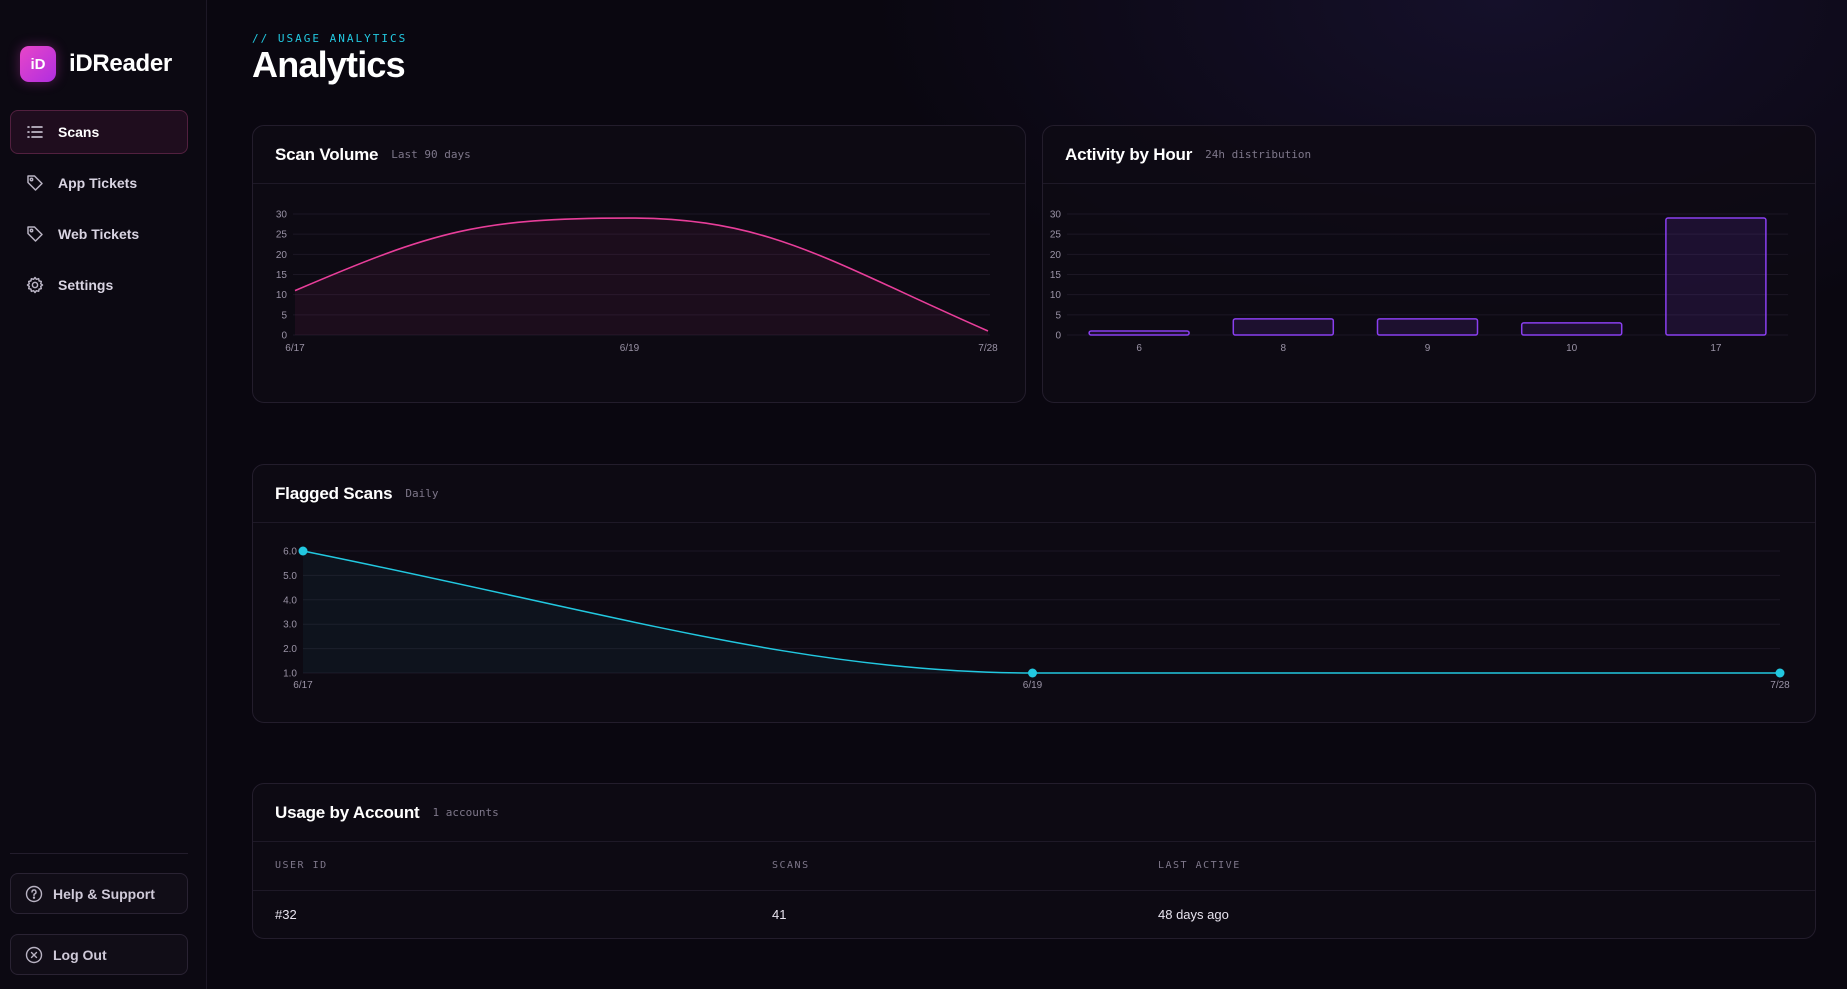  I want to click on logout-label: Log Out, so click(80, 954).